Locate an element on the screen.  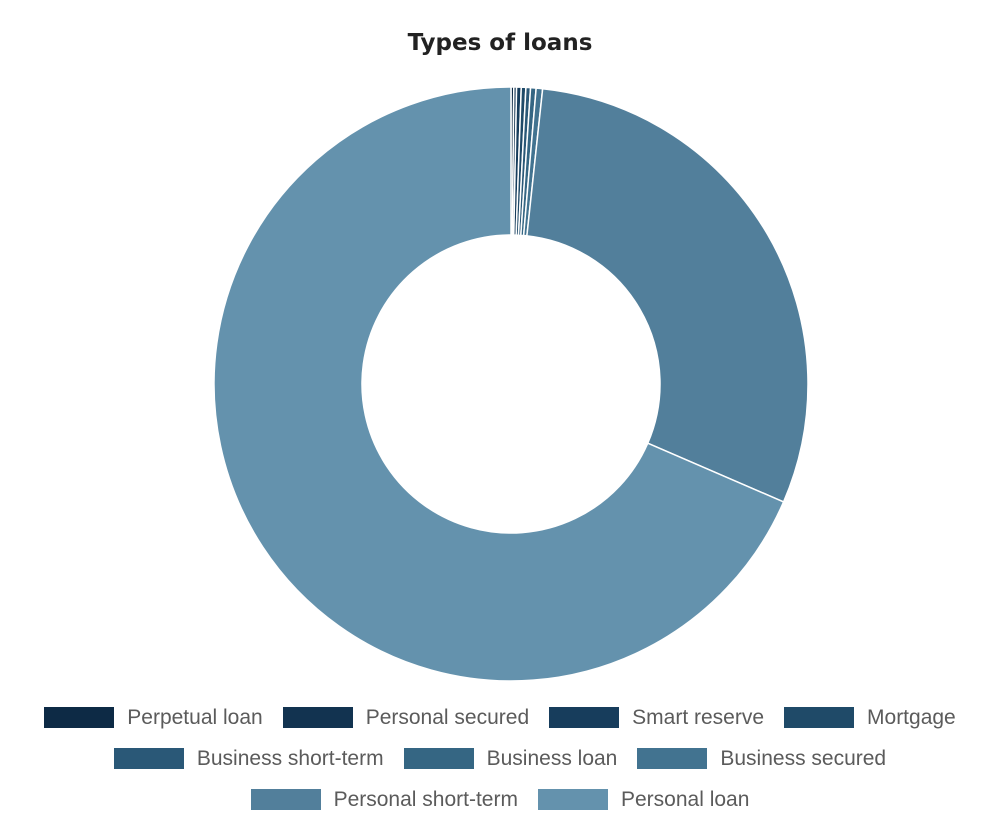
chart-title: Types of loans is located at coordinates (500, 43).